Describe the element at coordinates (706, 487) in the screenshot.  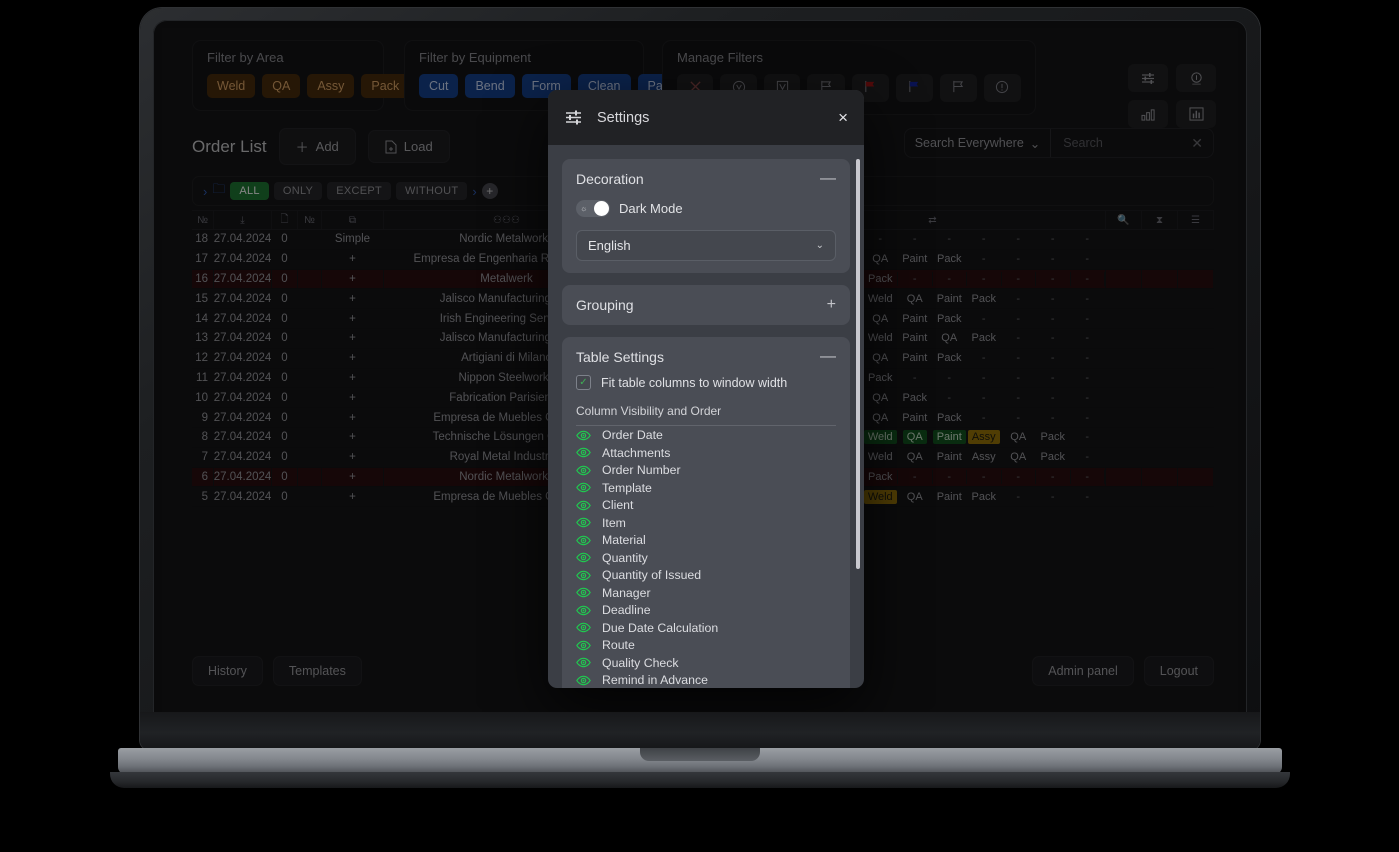
I see `column-item: Template` at that location.